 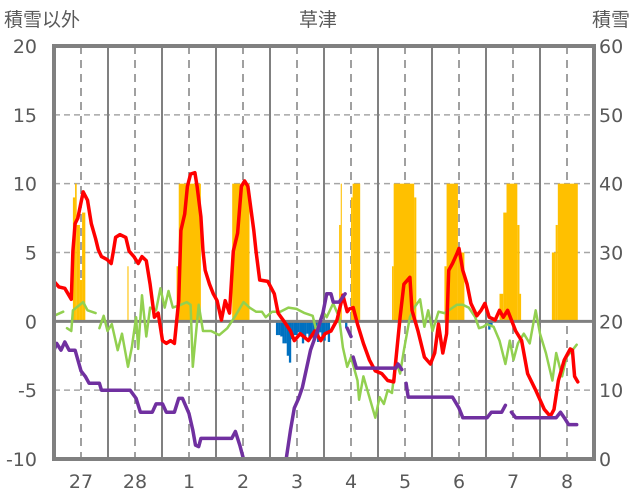 What do you see at coordinates (25, 47) in the screenshot?
I see `left-tick-label: 20` at bounding box center [25, 47].